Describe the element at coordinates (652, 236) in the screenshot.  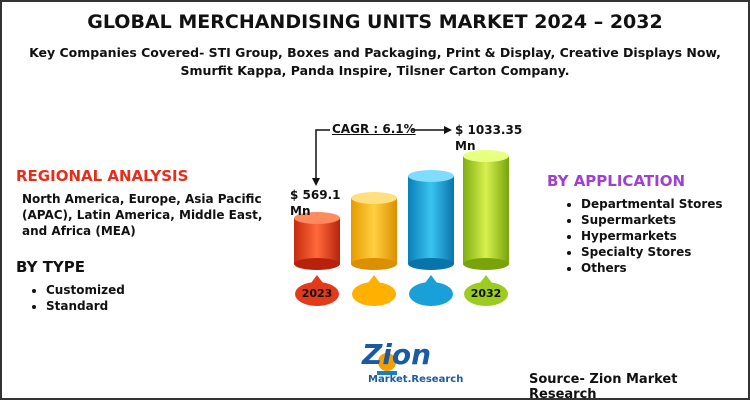
I see `application-item: Hypermarkets` at that location.